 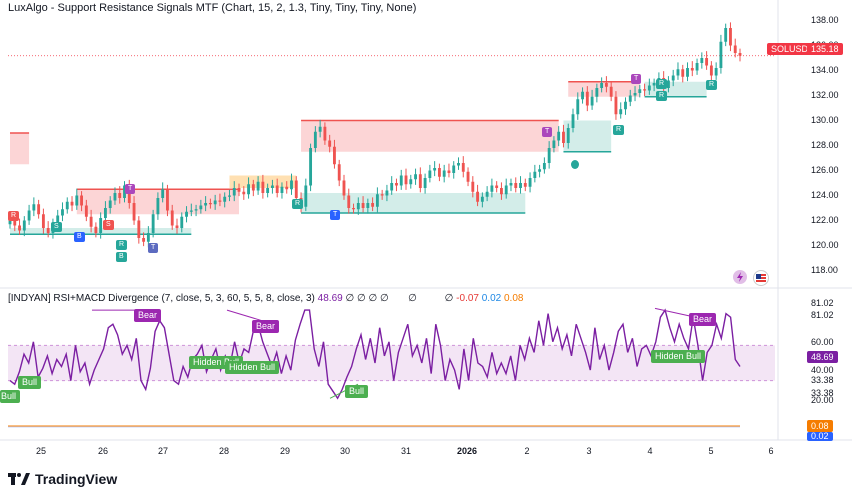 What do you see at coordinates (79, 237) in the screenshot?
I see `signal-marker: B` at bounding box center [79, 237].